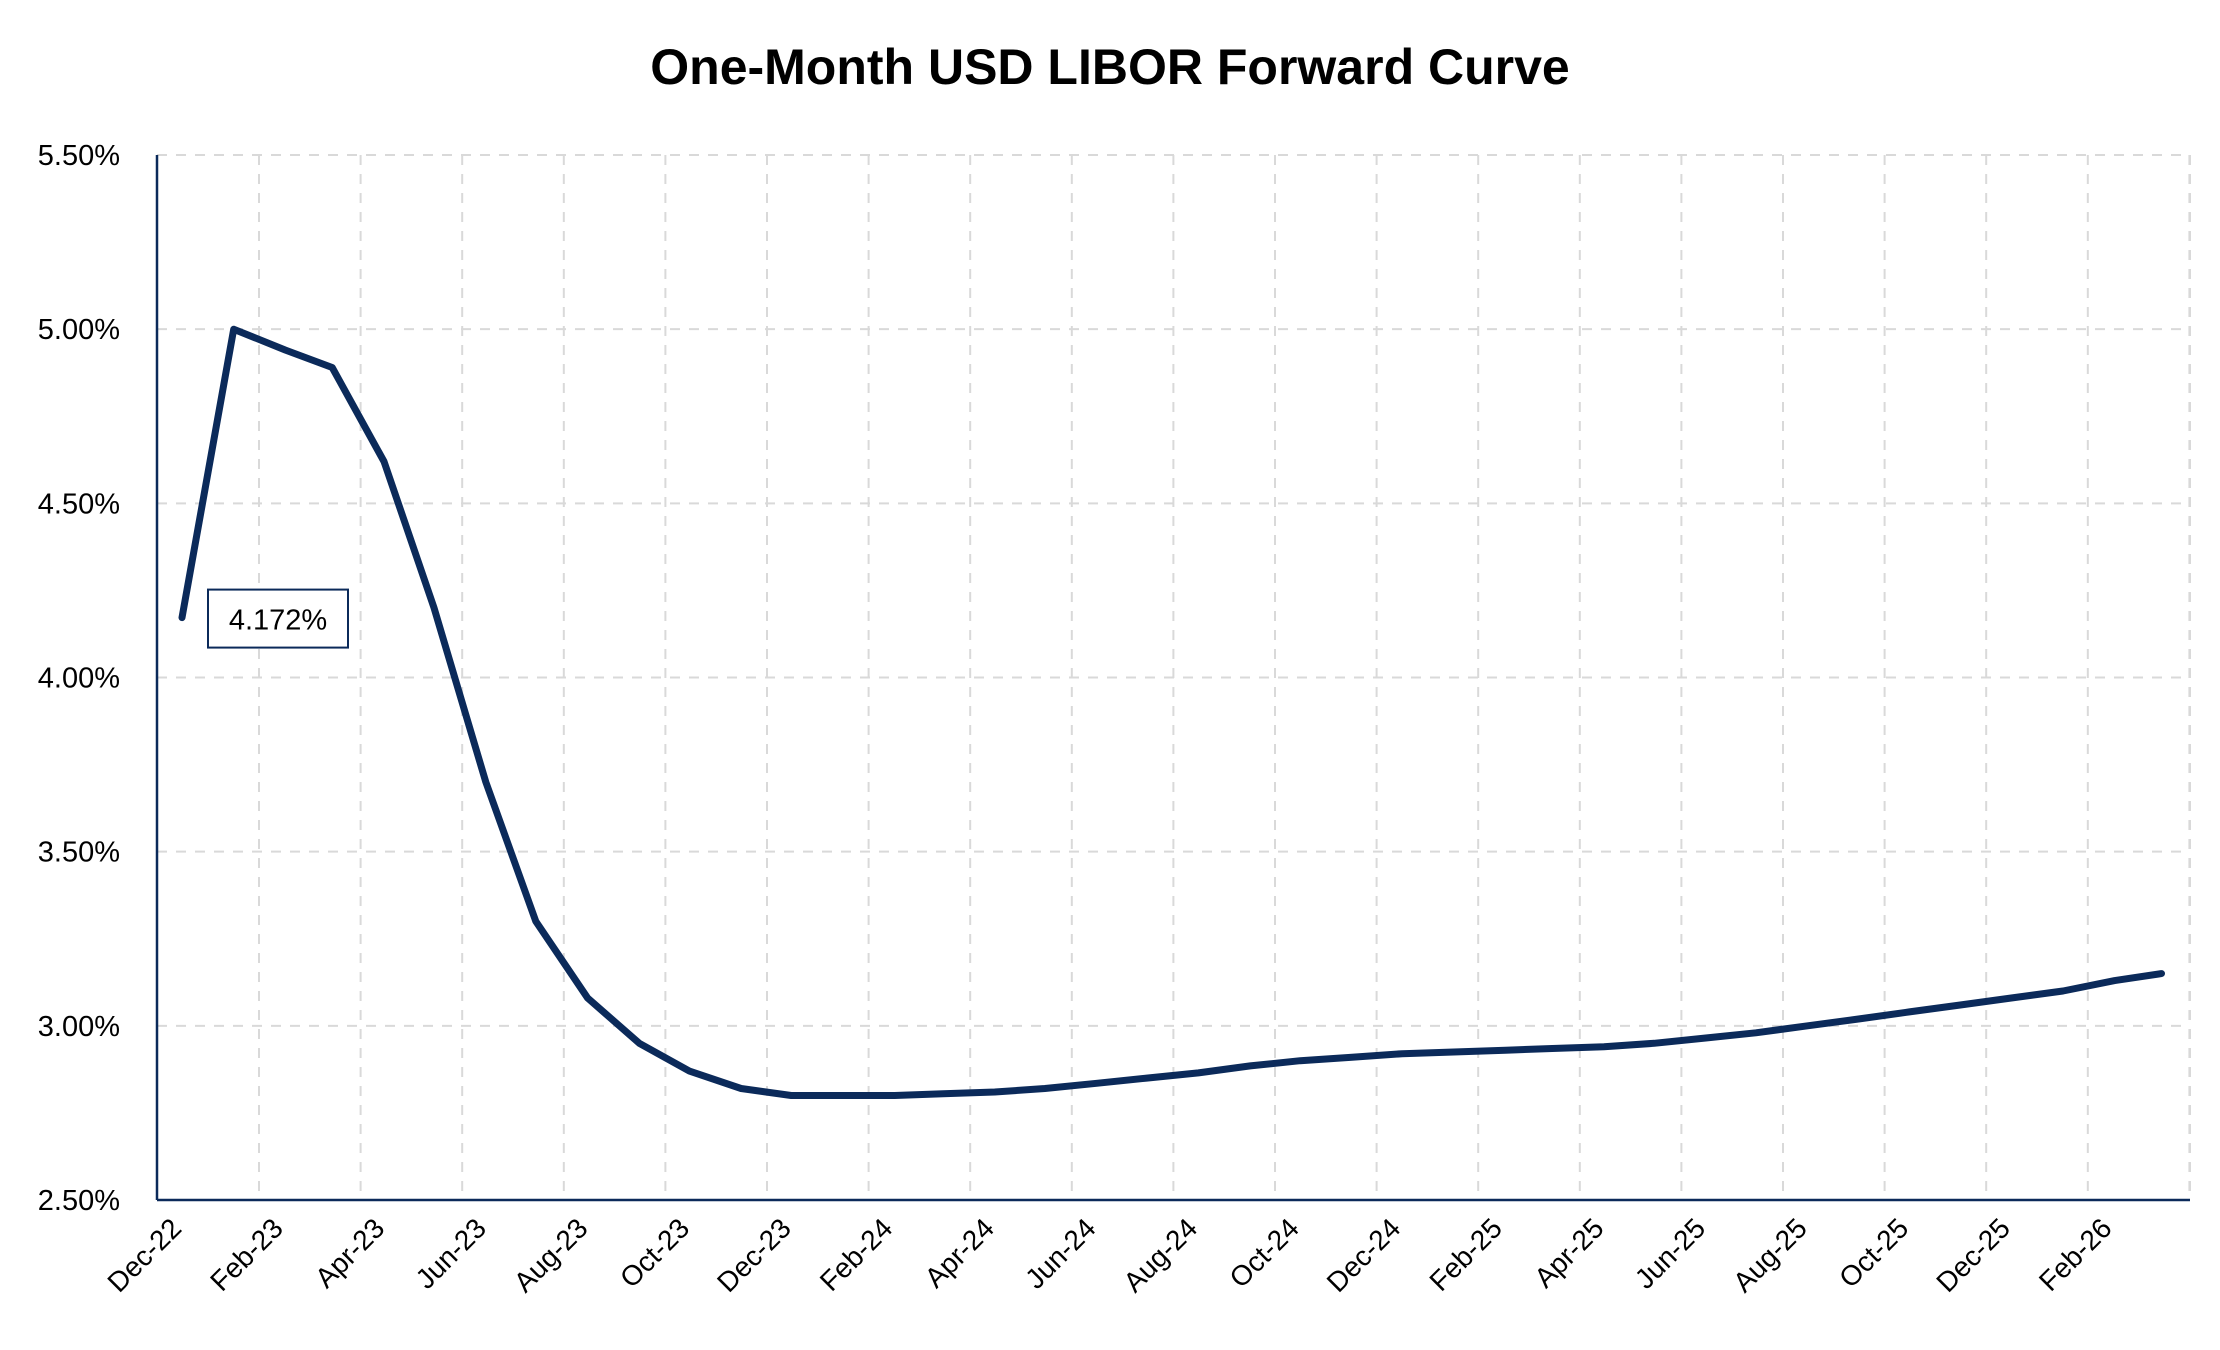  Describe the element at coordinates (349, 1252) in the screenshot. I see `x-tick-label: Apr-23` at that location.